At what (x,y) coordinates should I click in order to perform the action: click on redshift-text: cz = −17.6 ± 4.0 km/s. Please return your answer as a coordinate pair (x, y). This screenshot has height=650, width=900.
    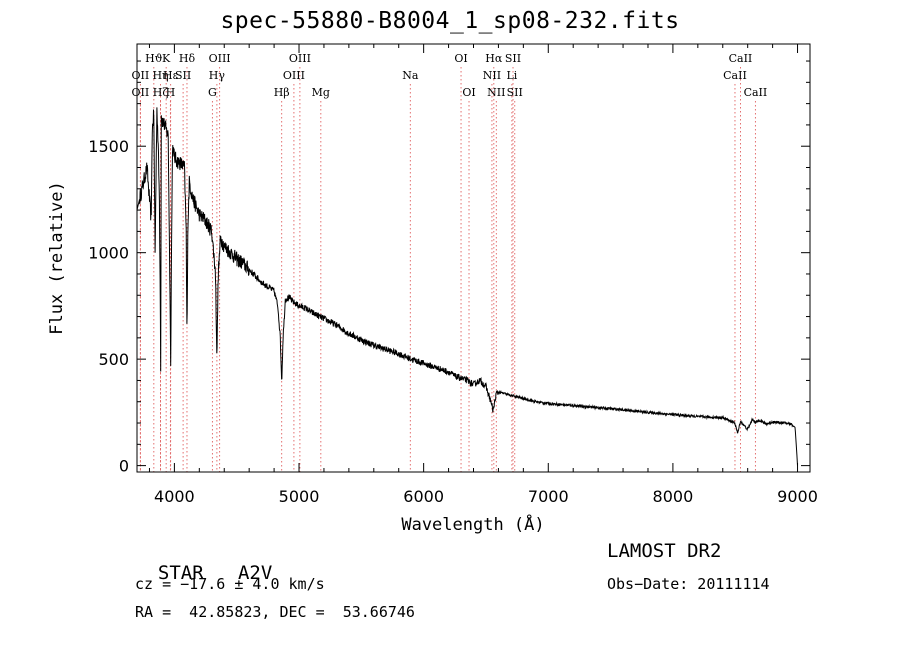
    Looking at the image, I should click on (230, 584).